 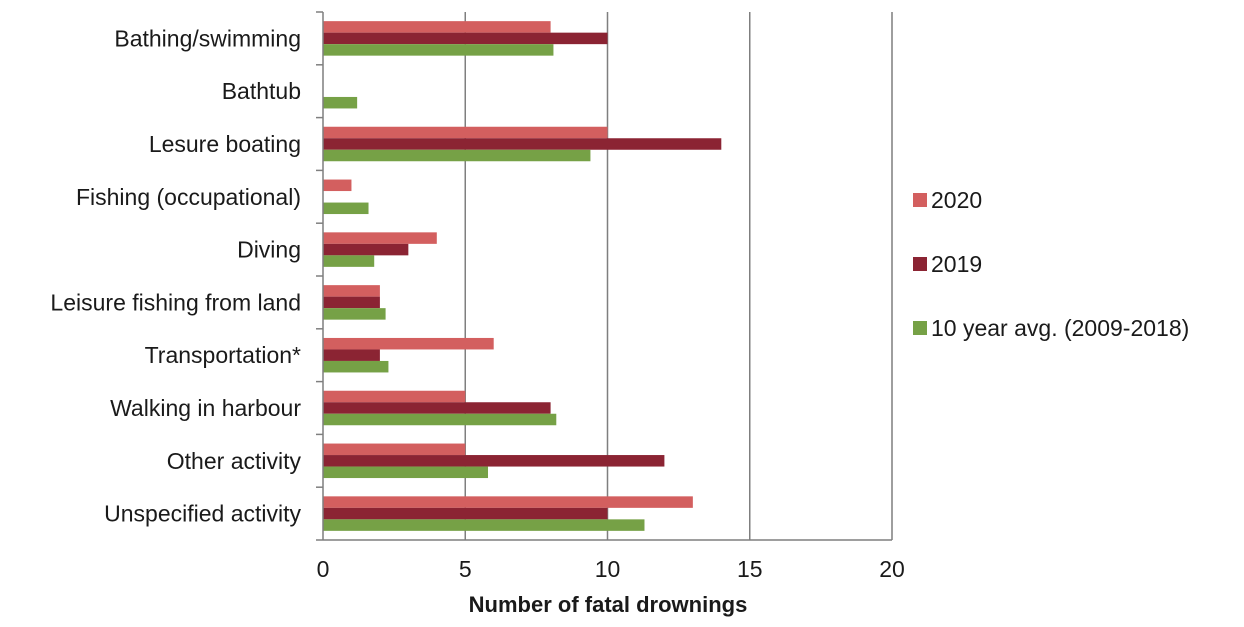 What do you see at coordinates (175, 302) in the screenshot?
I see `category-label: Leisure fishing from land` at bounding box center [175, 302].